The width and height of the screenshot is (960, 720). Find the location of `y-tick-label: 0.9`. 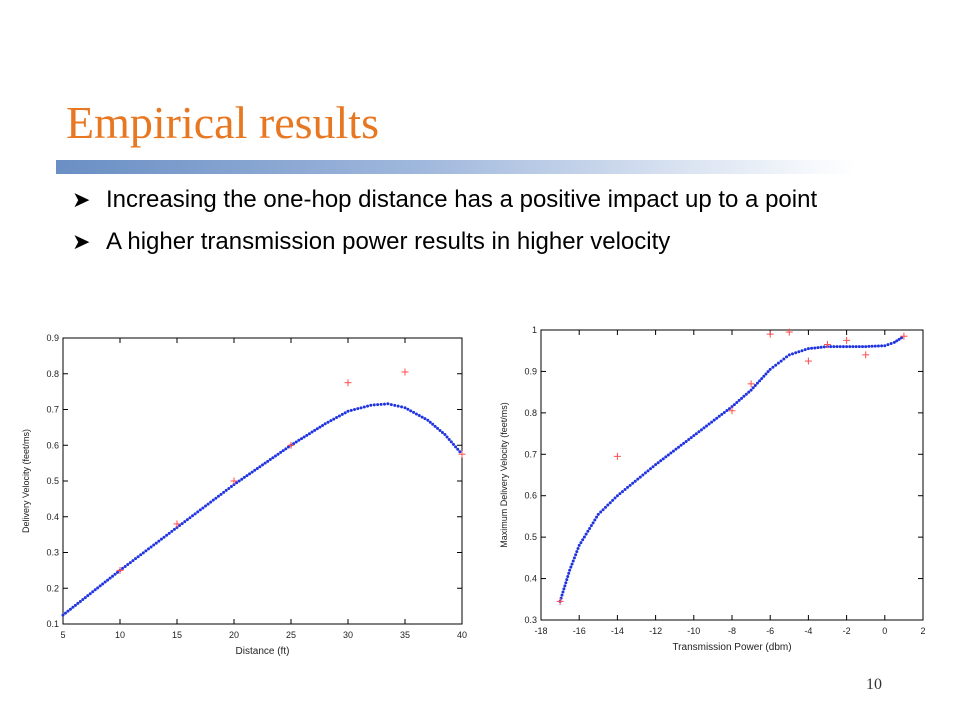

y-tick-label: 0.9 is located at coordinates (52, 338).